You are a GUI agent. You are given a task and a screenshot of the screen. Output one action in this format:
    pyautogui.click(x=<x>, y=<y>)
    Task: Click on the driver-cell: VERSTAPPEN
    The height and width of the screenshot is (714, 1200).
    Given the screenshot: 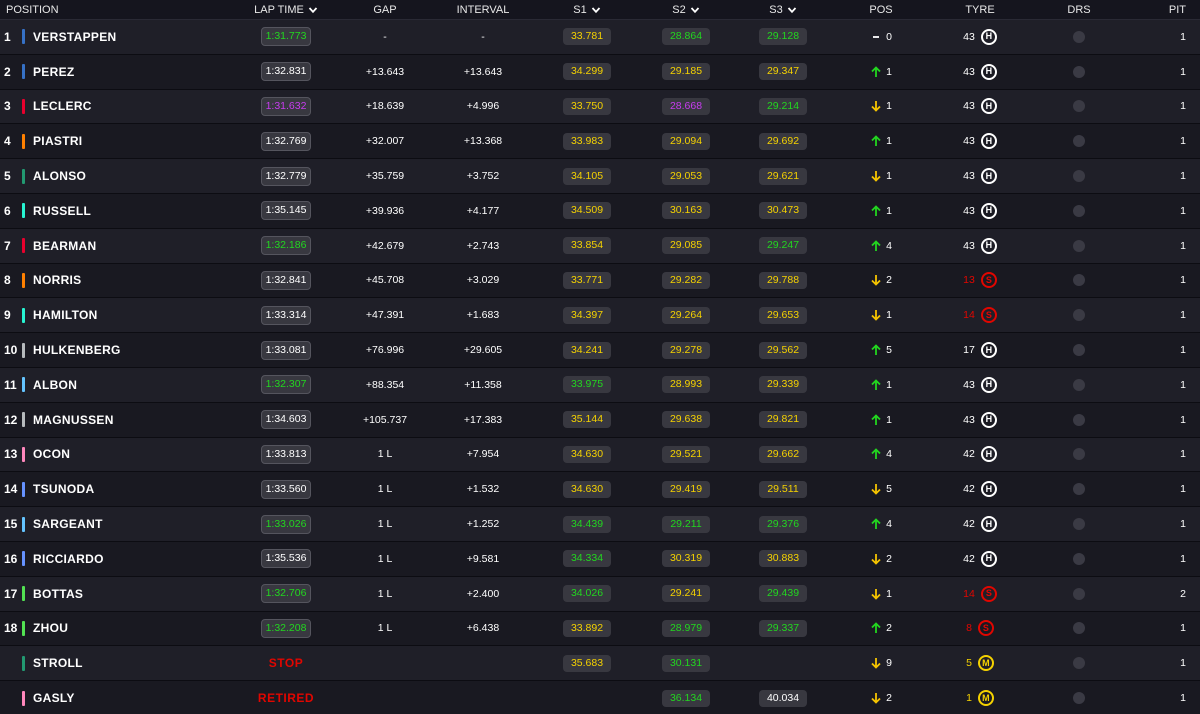 What is the action you would take?
    pyautogui.click(x=127, y=37)
    